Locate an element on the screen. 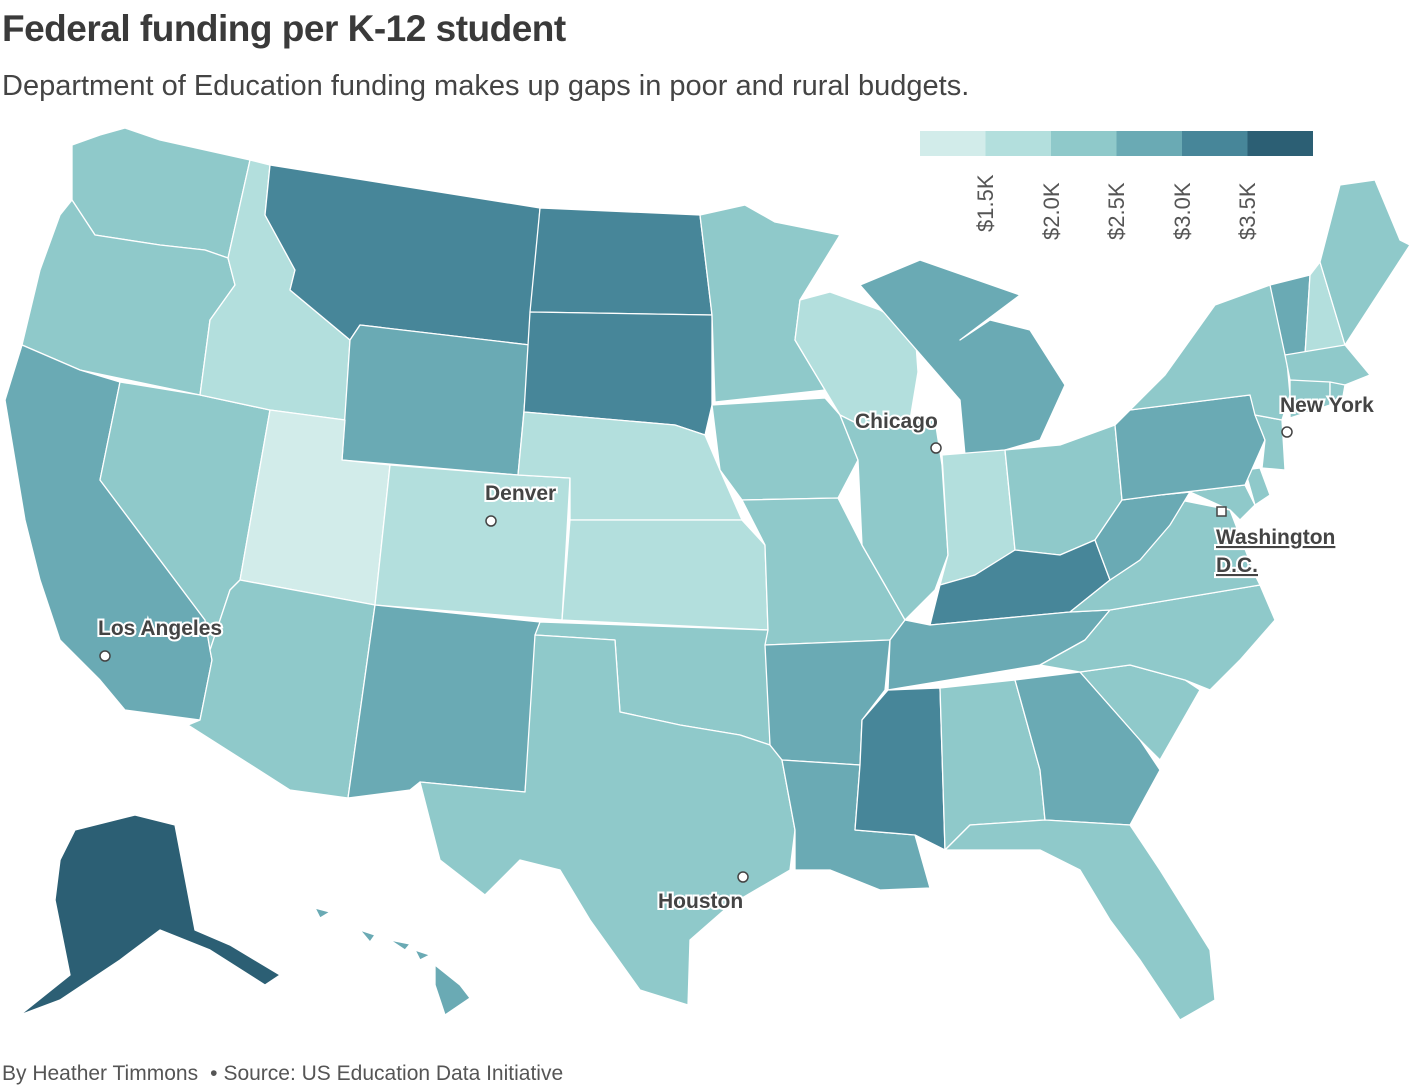 This screenshot has width=1420, height=1090. city-new-york: New York is located at coordinates (1327, 415).